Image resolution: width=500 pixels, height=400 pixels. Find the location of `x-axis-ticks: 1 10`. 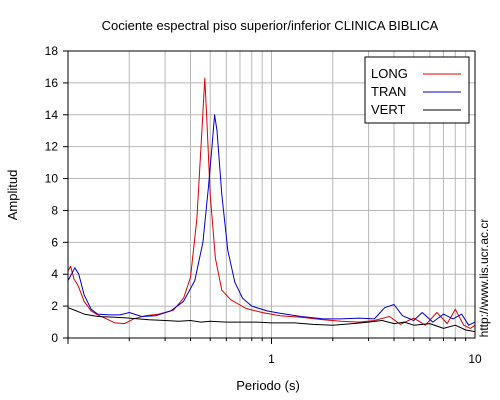

x-axis-ticks: 1 10 is located at coordinates (274, 352).